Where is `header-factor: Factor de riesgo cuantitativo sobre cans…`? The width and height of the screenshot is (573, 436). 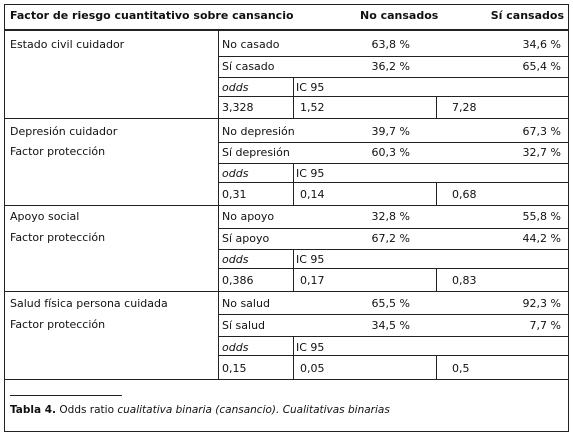 header-factor: Factor de riesgo cuantitativo sobre cans… is located at coordinates (152, 15).